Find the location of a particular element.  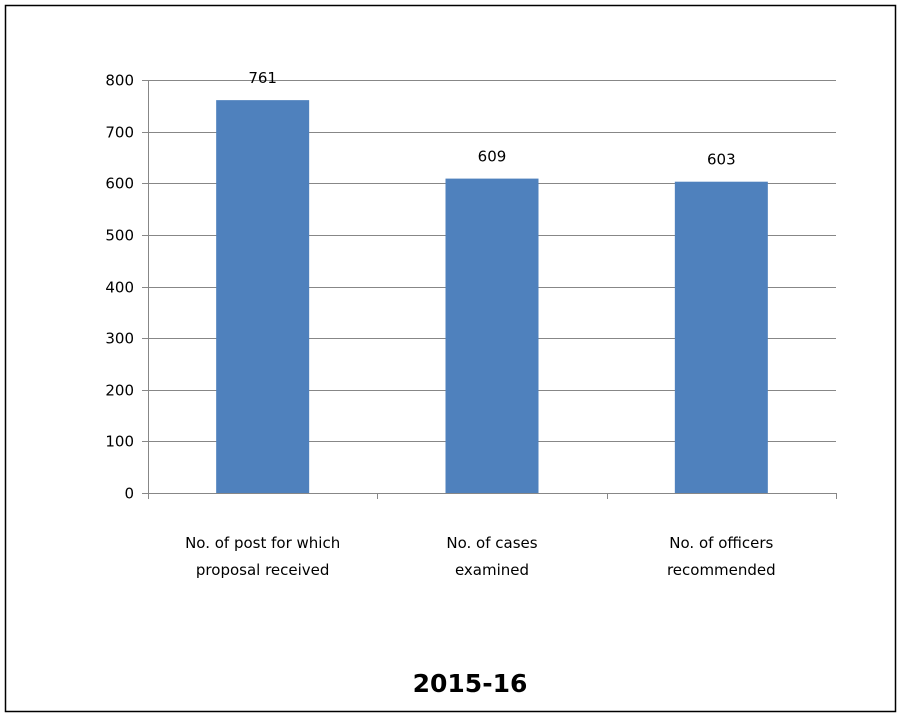

y-tick-label: 0 is located at coordinates (129, 494).